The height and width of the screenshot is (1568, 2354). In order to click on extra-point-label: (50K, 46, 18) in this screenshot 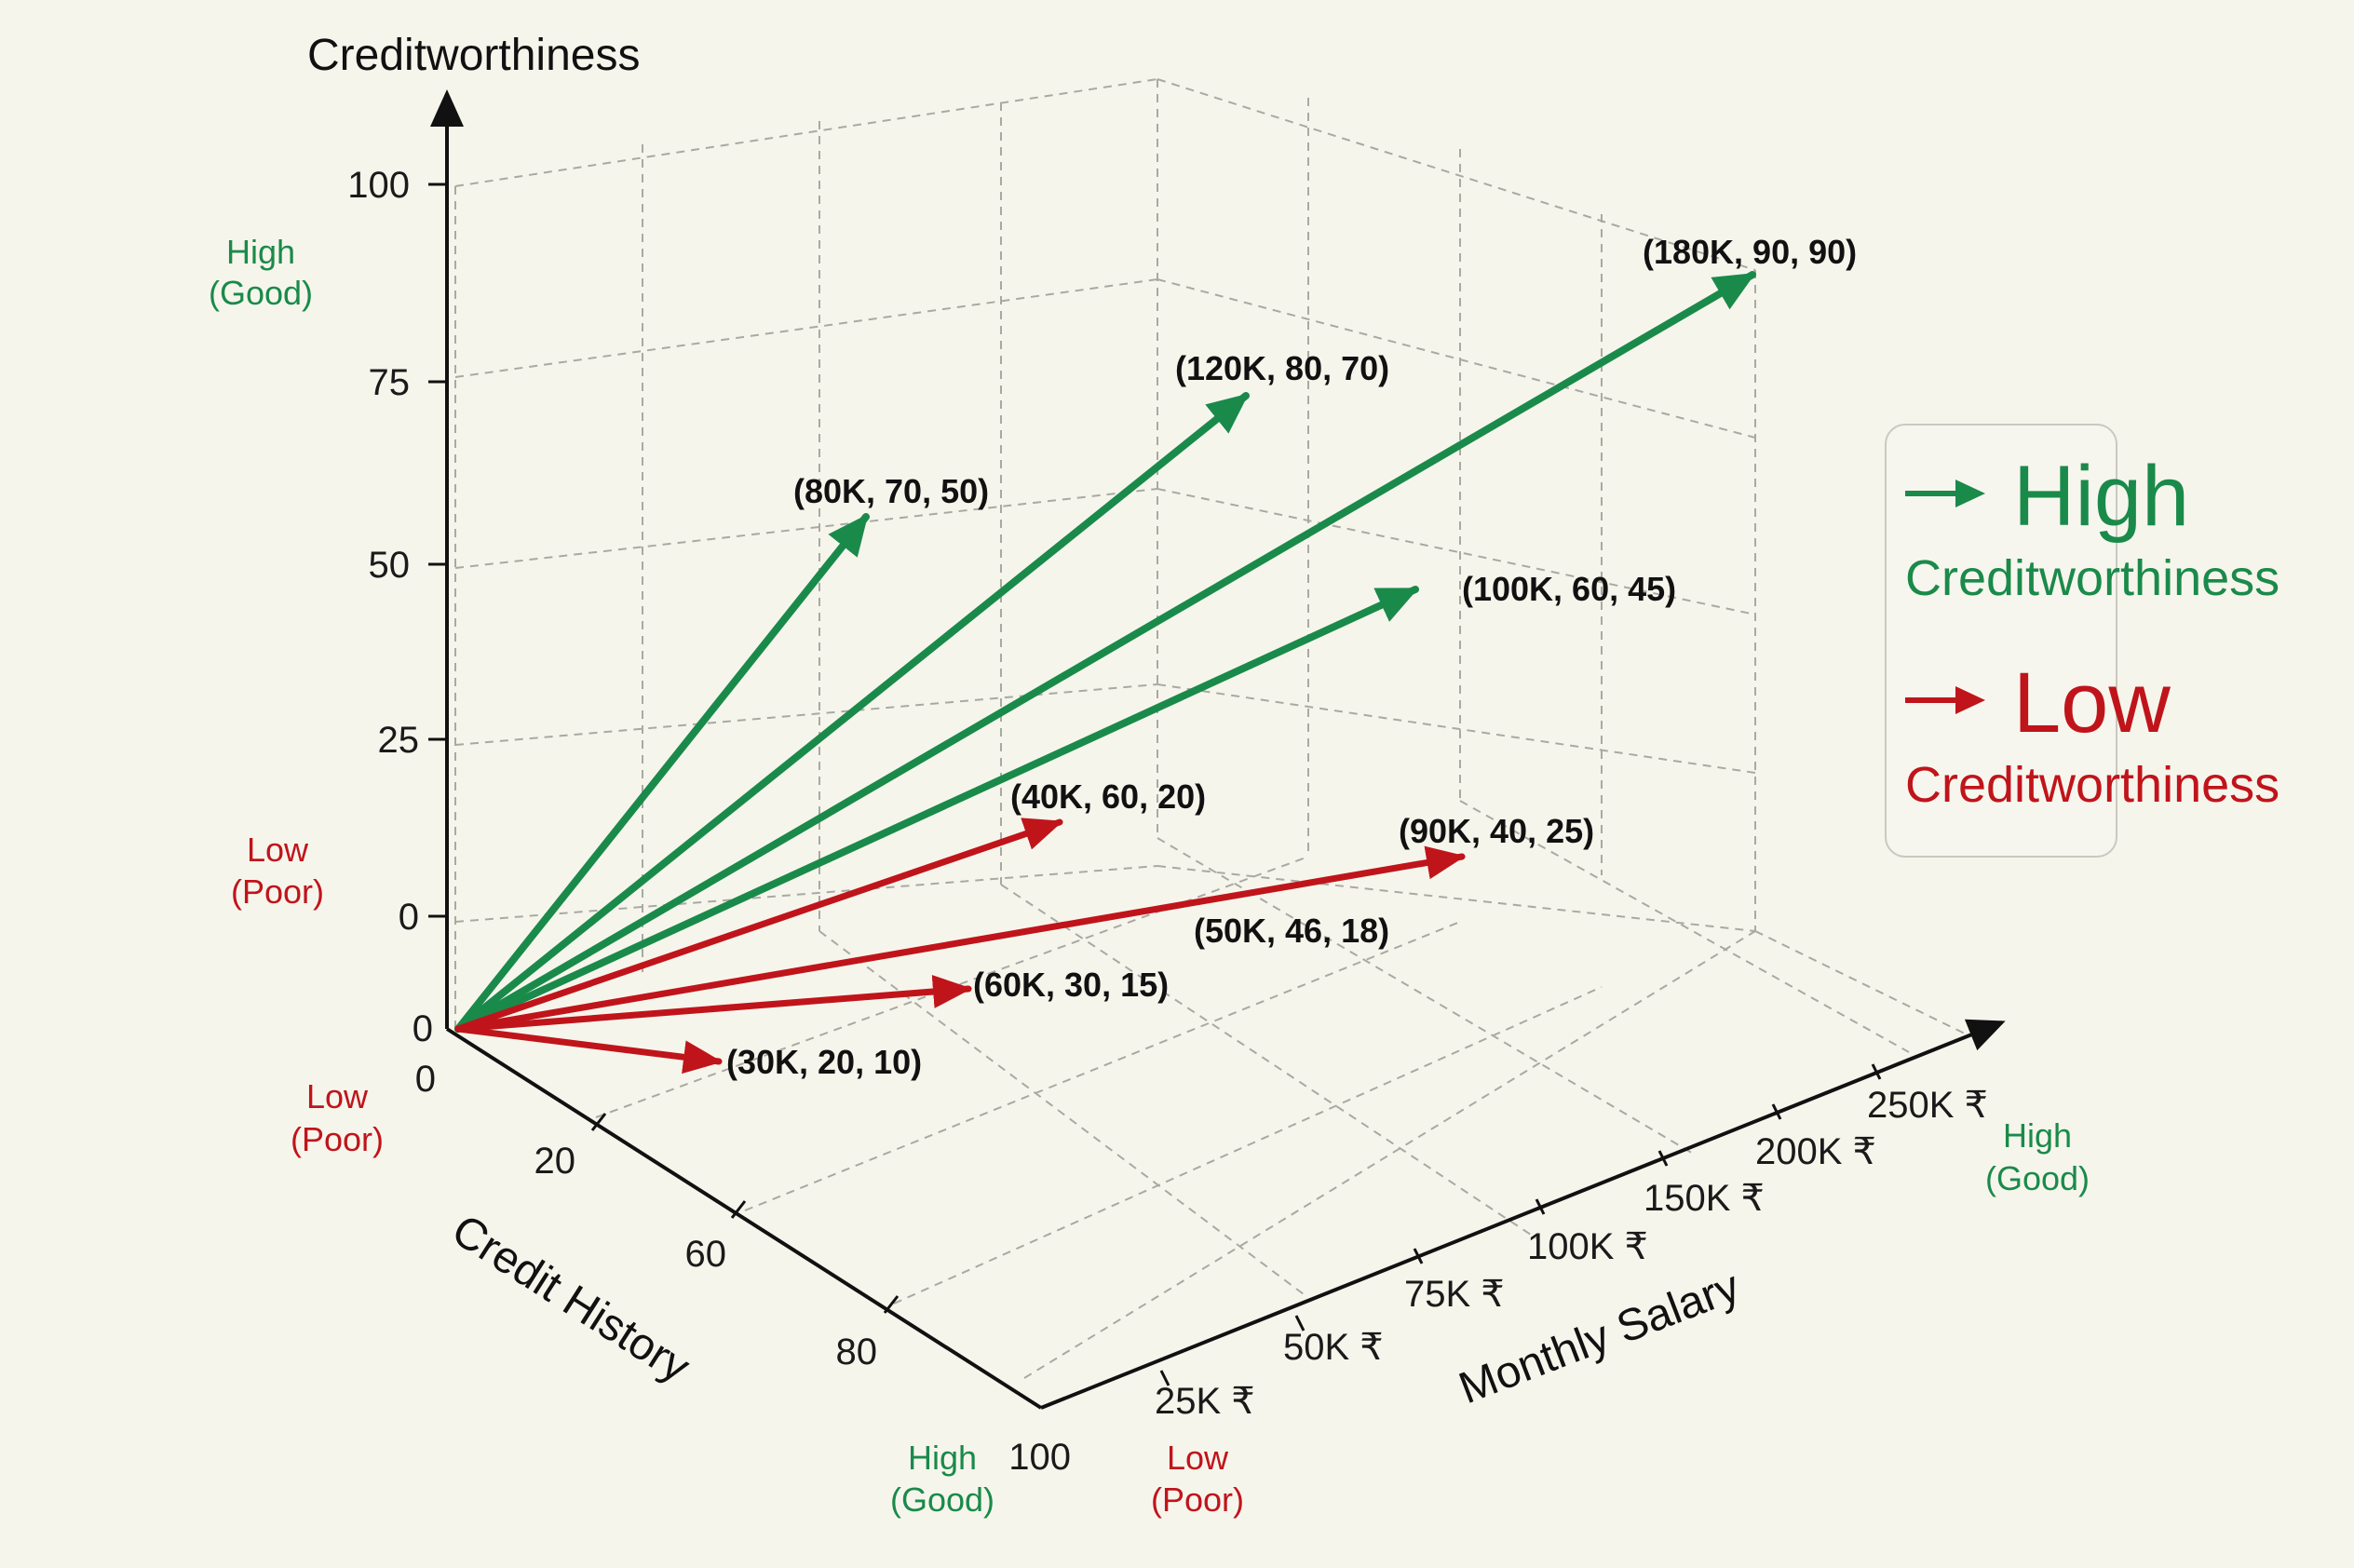, I will do `click(1291, 931)`.